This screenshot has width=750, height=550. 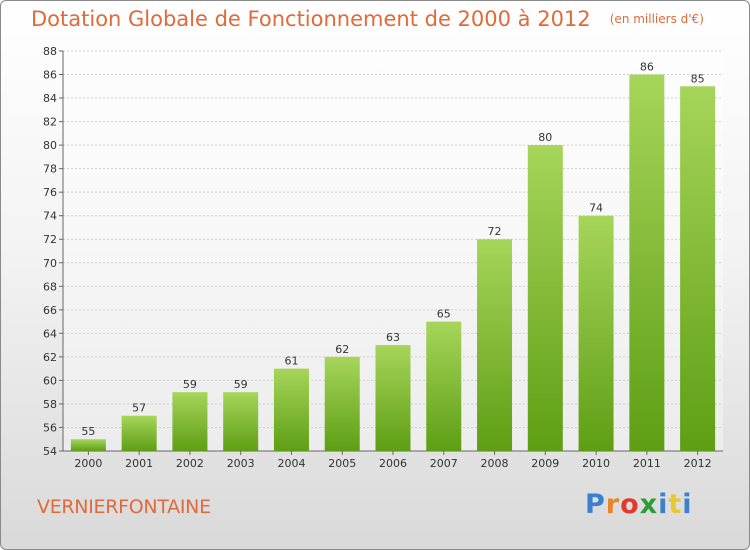 What do you see at coordinates (50, 51) in the screenshot?
I see `y-tick-label: 88` at bounding box center [50, 51].